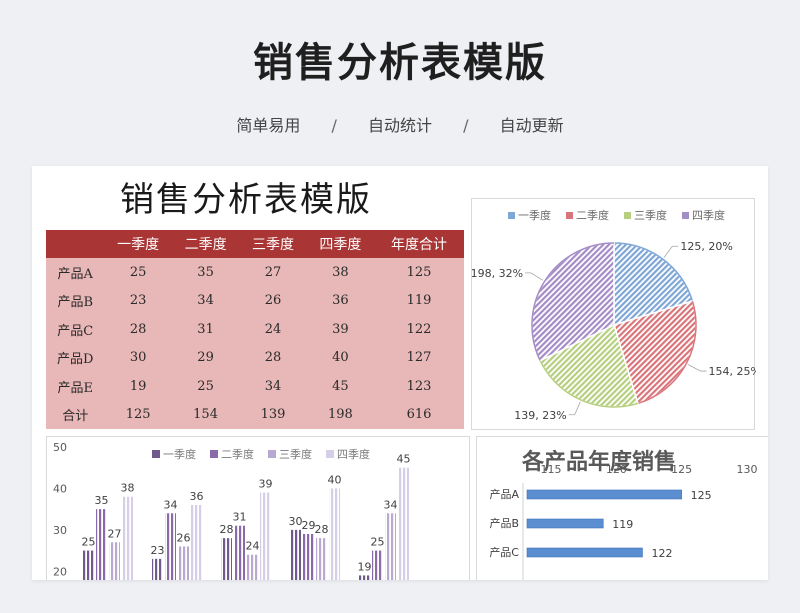  I want to click on table-total-row: 合计 125 154 139 198 616, so click(255, 414).